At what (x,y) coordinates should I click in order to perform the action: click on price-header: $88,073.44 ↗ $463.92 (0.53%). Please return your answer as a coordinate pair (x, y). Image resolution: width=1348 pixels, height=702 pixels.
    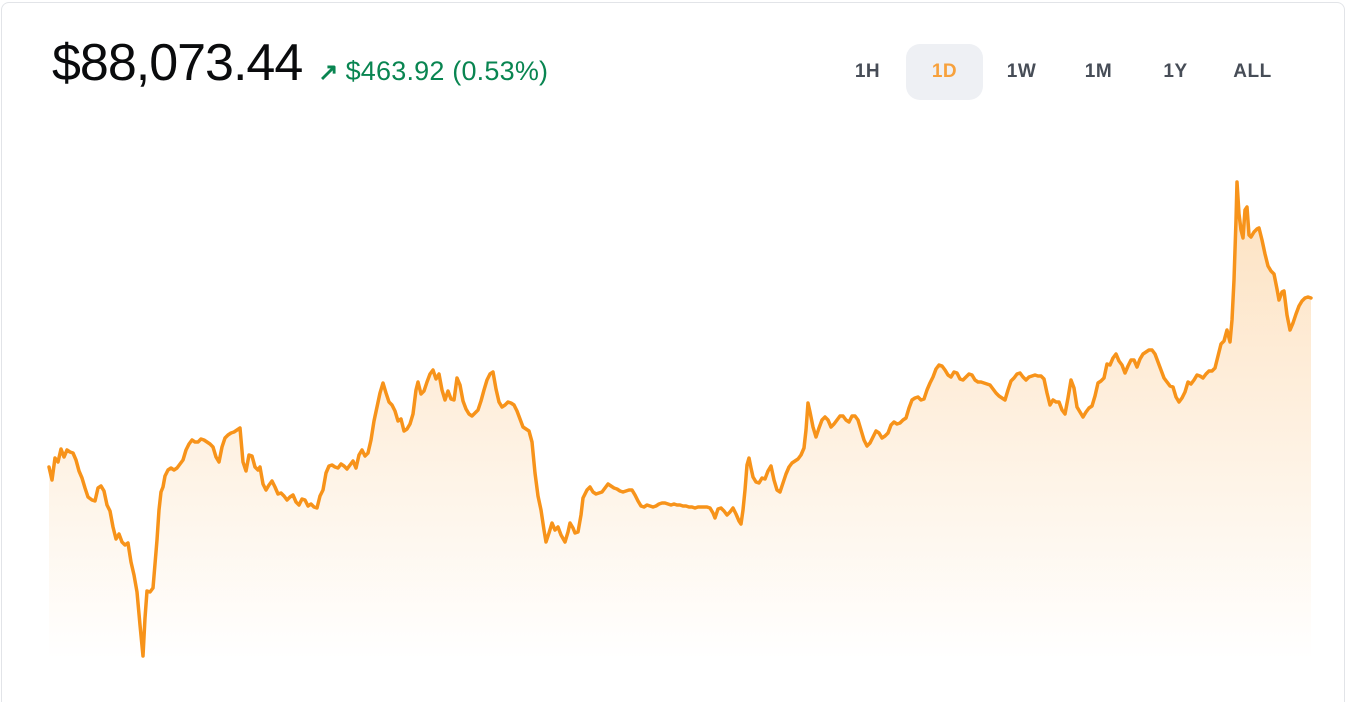
    Looking at the image, I should click on (300, 64).